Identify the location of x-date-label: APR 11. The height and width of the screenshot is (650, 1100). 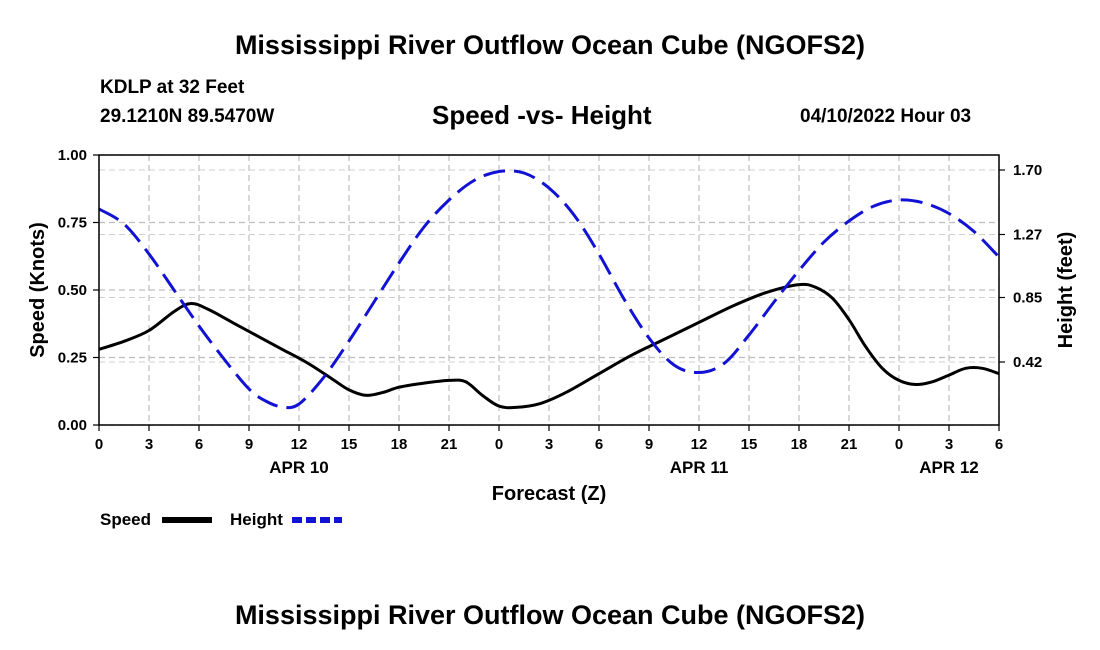
(699, 467).